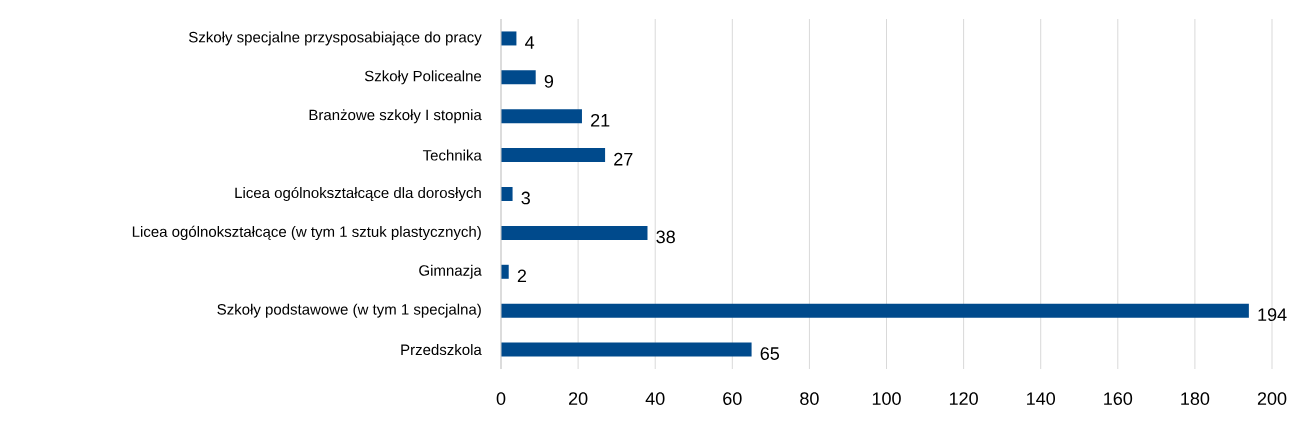 This screenshot has width=1301, height=424. Describe the element at coordinates (358, 194) in the screenshot. I see `y-tick-label: Licea ogólnokształcące dla dorosłych` at that location.